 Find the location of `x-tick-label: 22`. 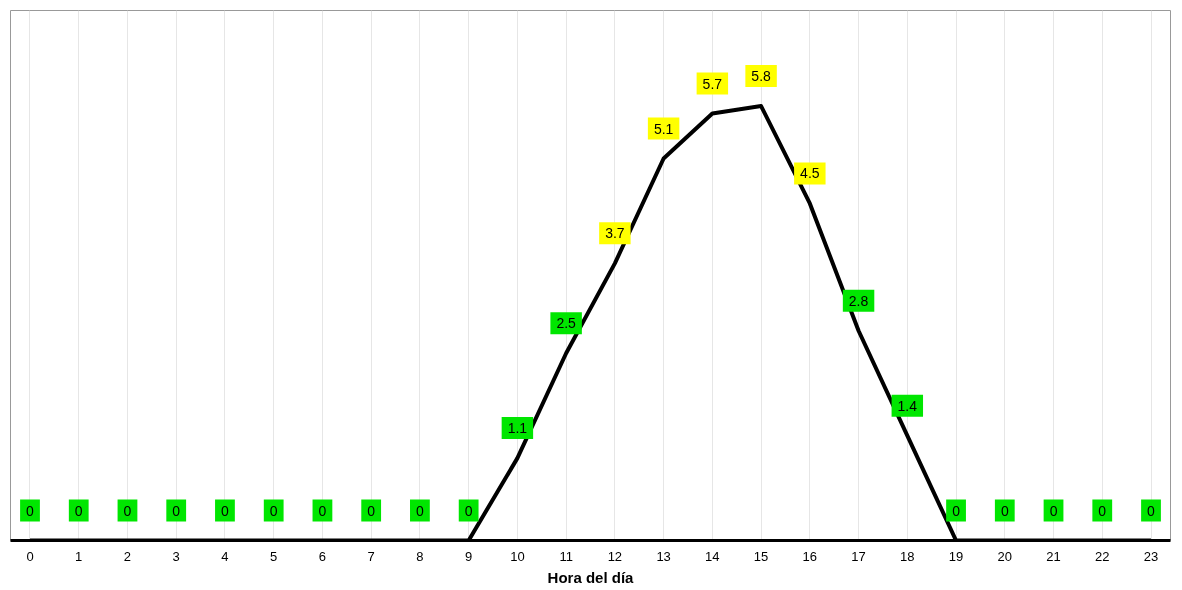

x-tick-label: 22 is located at coordinates (1102, 556).